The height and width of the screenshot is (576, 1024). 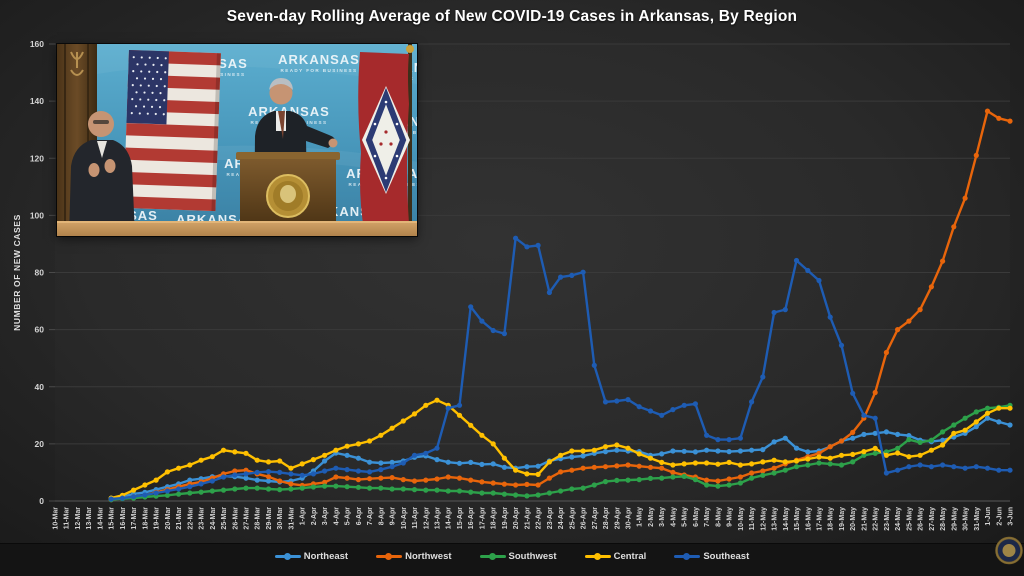 I want to click on x-tick-label: 28-May, so click(x=943, y=519).